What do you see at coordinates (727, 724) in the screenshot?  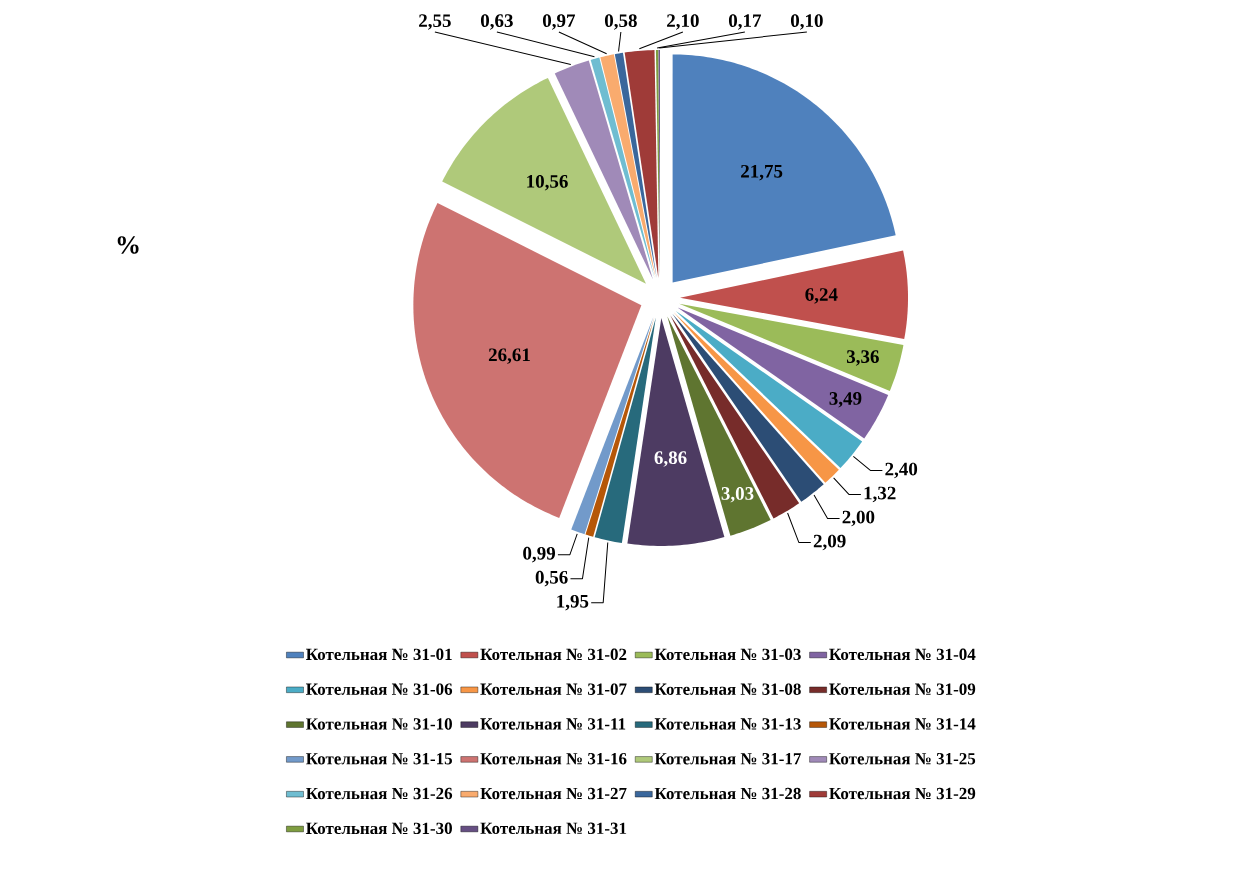 I see `legend-label: Котельная № 31-13` at bounding box center [727, 724].